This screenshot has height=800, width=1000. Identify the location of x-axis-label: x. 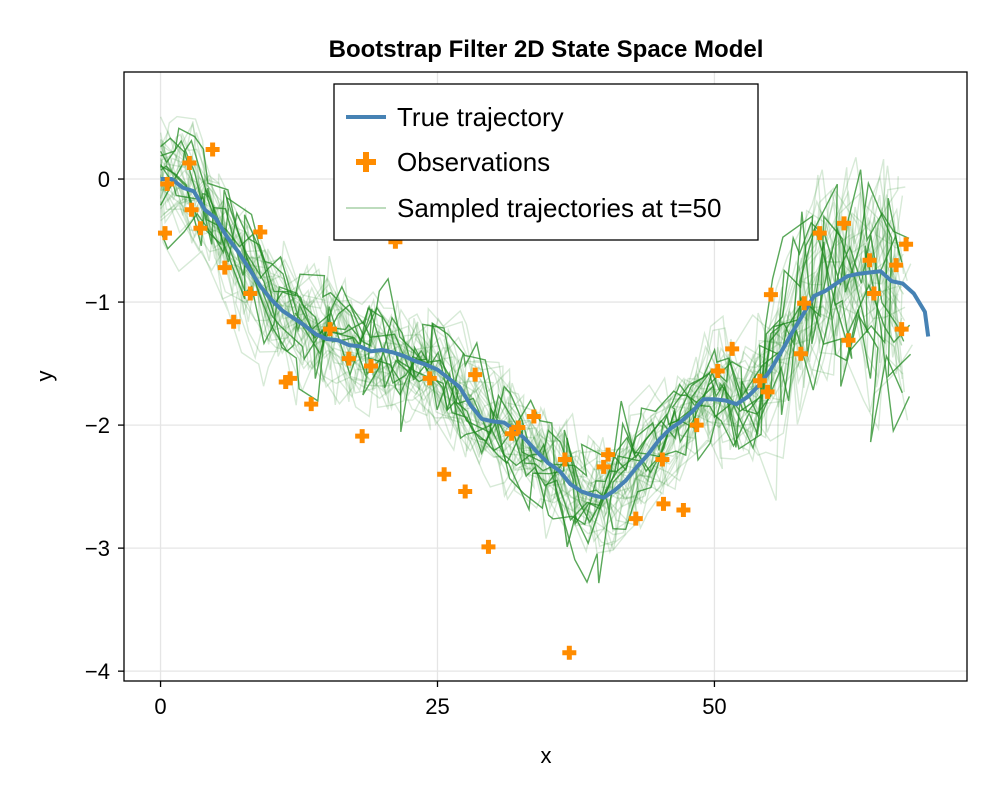
(546, 755).